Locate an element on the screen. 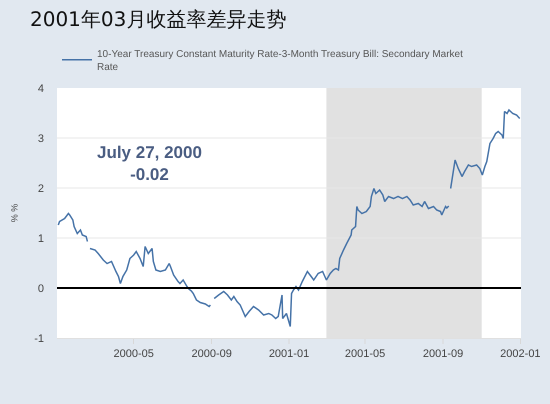  y-axis-title: % % is located at coordinates (15, 213).